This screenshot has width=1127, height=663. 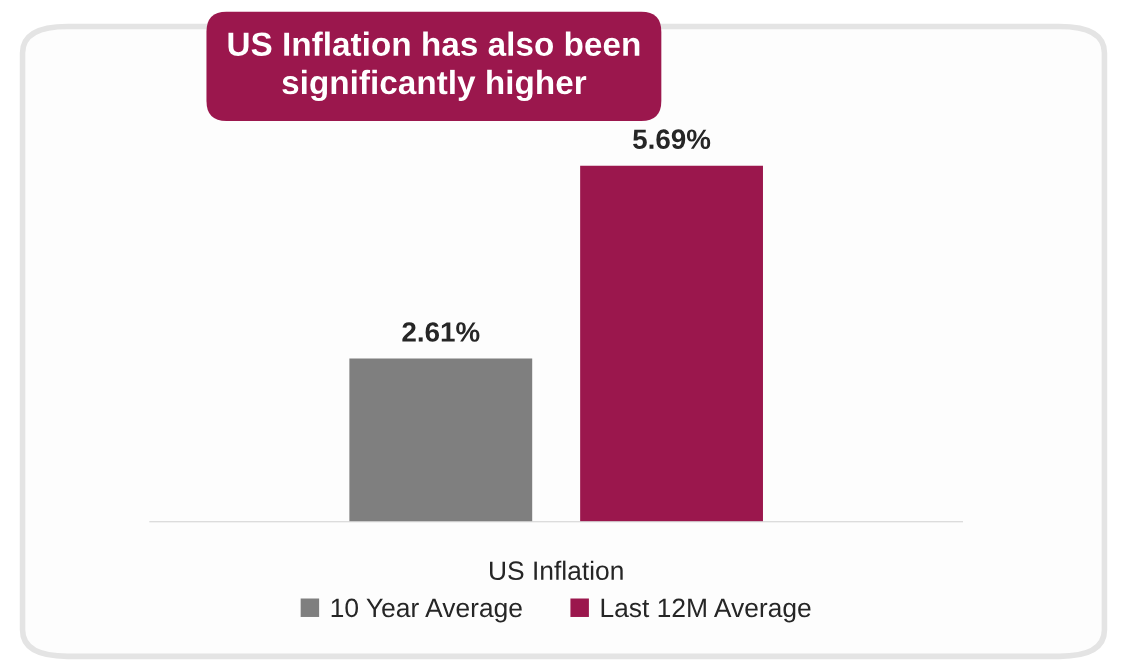 I want to click on legend-label: Last 12M Average, so click(x=706, y=610).